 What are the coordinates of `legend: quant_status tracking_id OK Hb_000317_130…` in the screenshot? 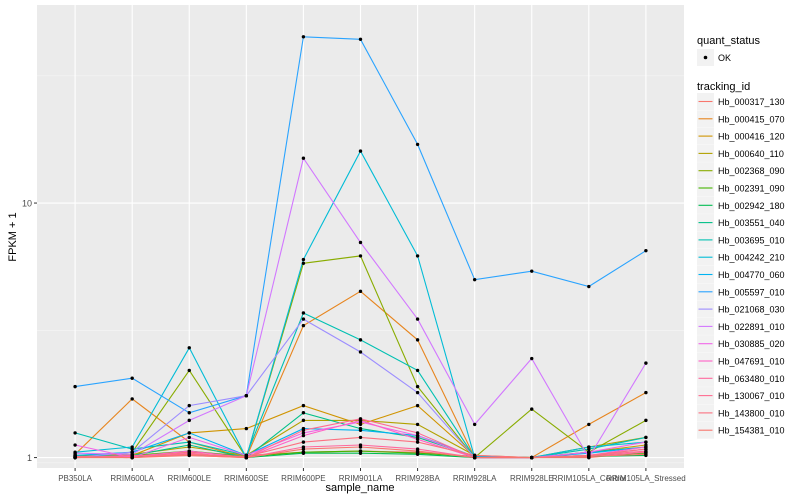 It's located at (741, 237).